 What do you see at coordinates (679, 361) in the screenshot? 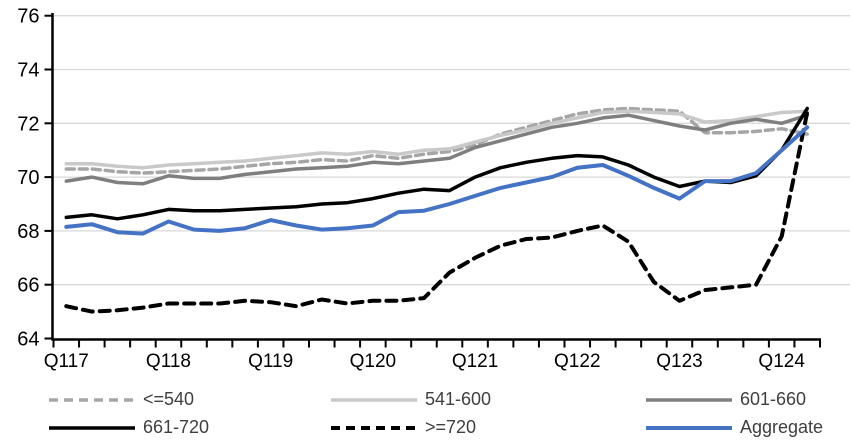
I see `x-tick-label-Q123: Q123` at bounding box center [679, 361].